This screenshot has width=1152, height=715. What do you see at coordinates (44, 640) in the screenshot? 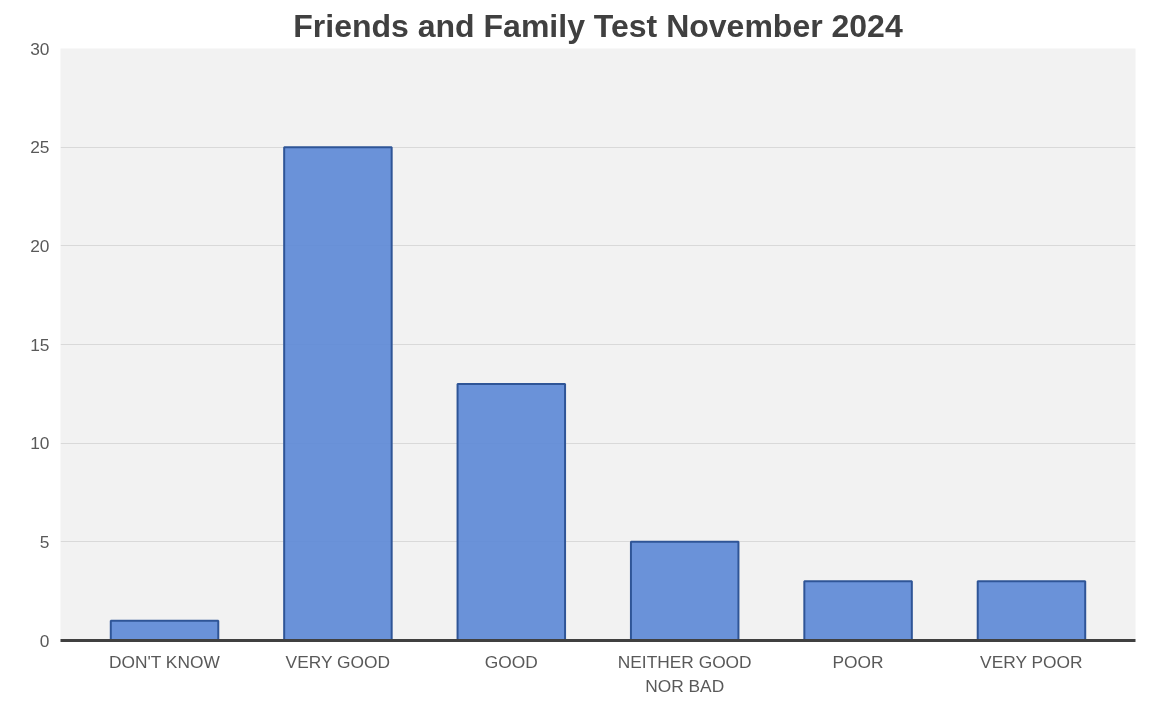
I see `y-tick-label: 0` at bounding box center [44, 640].